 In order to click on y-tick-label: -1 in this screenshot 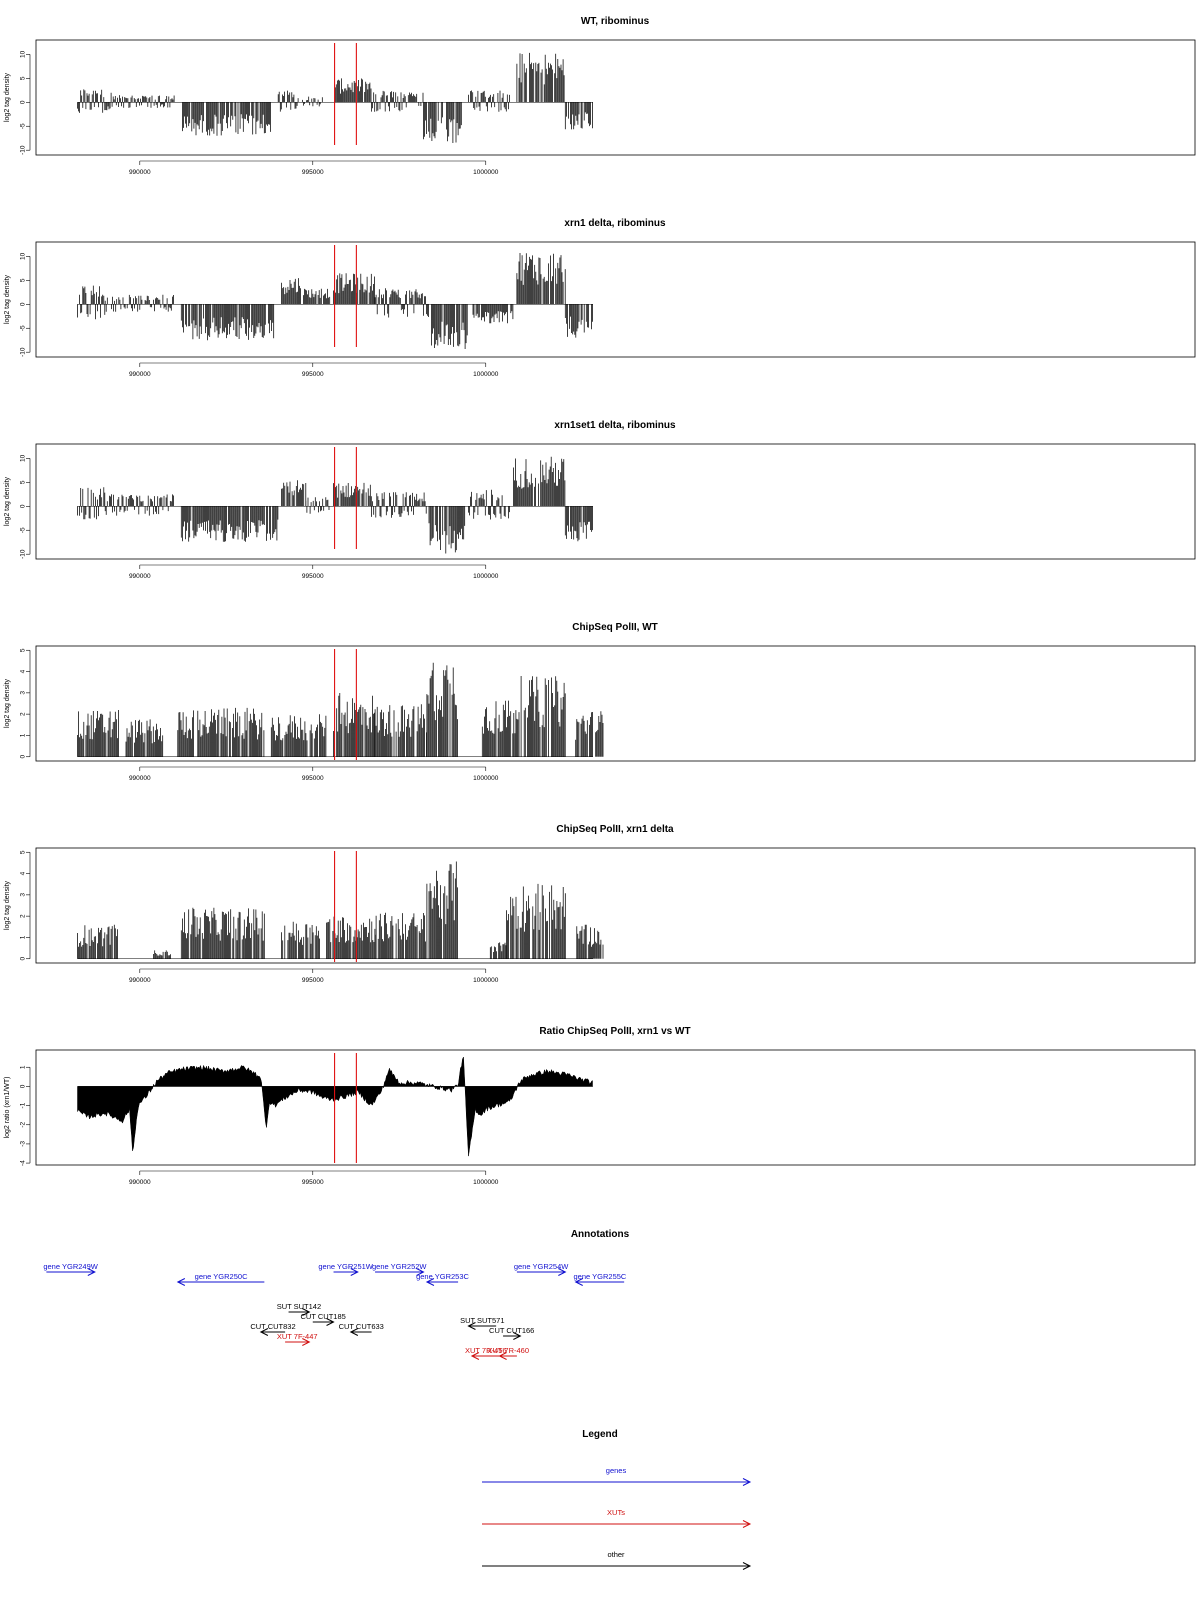, I will do `click(23, 1105)`.